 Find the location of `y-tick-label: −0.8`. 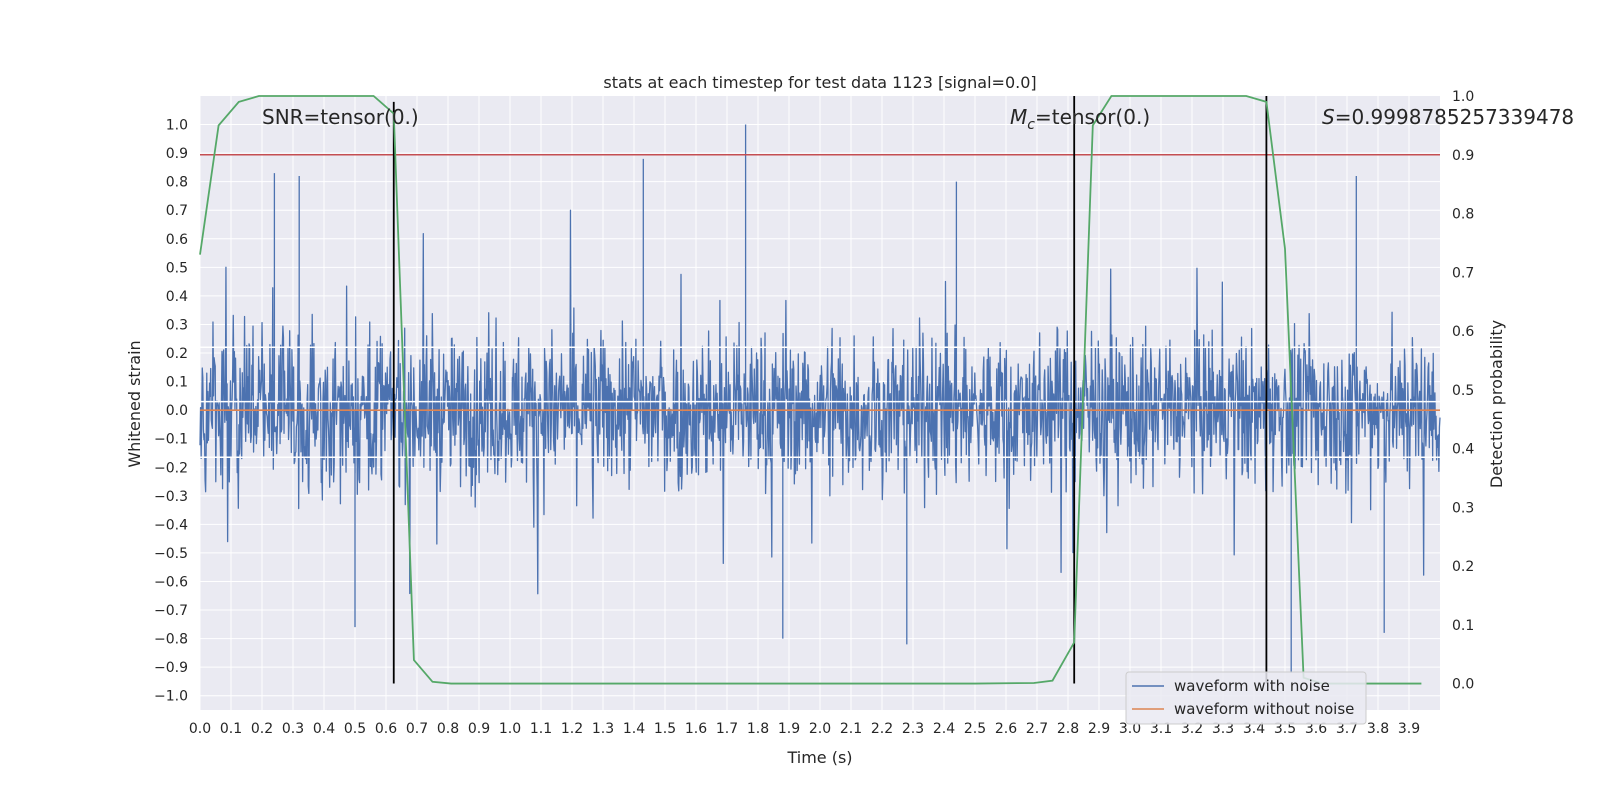

y-tick-label: −0.8 is located at coordinates (171, 640).